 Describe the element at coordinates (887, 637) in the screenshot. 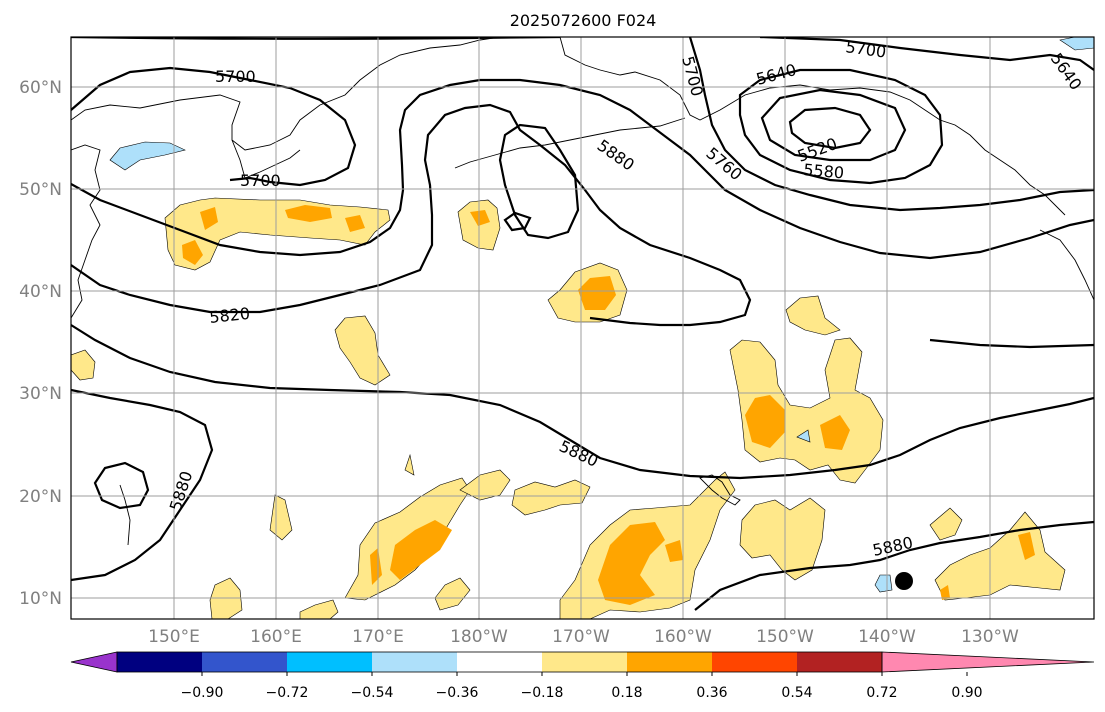

I see `longitude-label: 140°W` at that location.